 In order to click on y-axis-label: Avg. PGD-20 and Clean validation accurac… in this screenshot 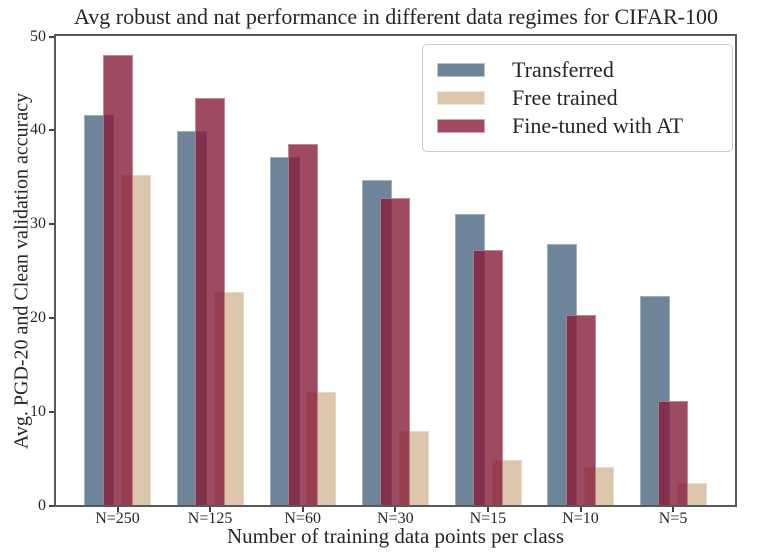, I will do `click(21, 271)`.